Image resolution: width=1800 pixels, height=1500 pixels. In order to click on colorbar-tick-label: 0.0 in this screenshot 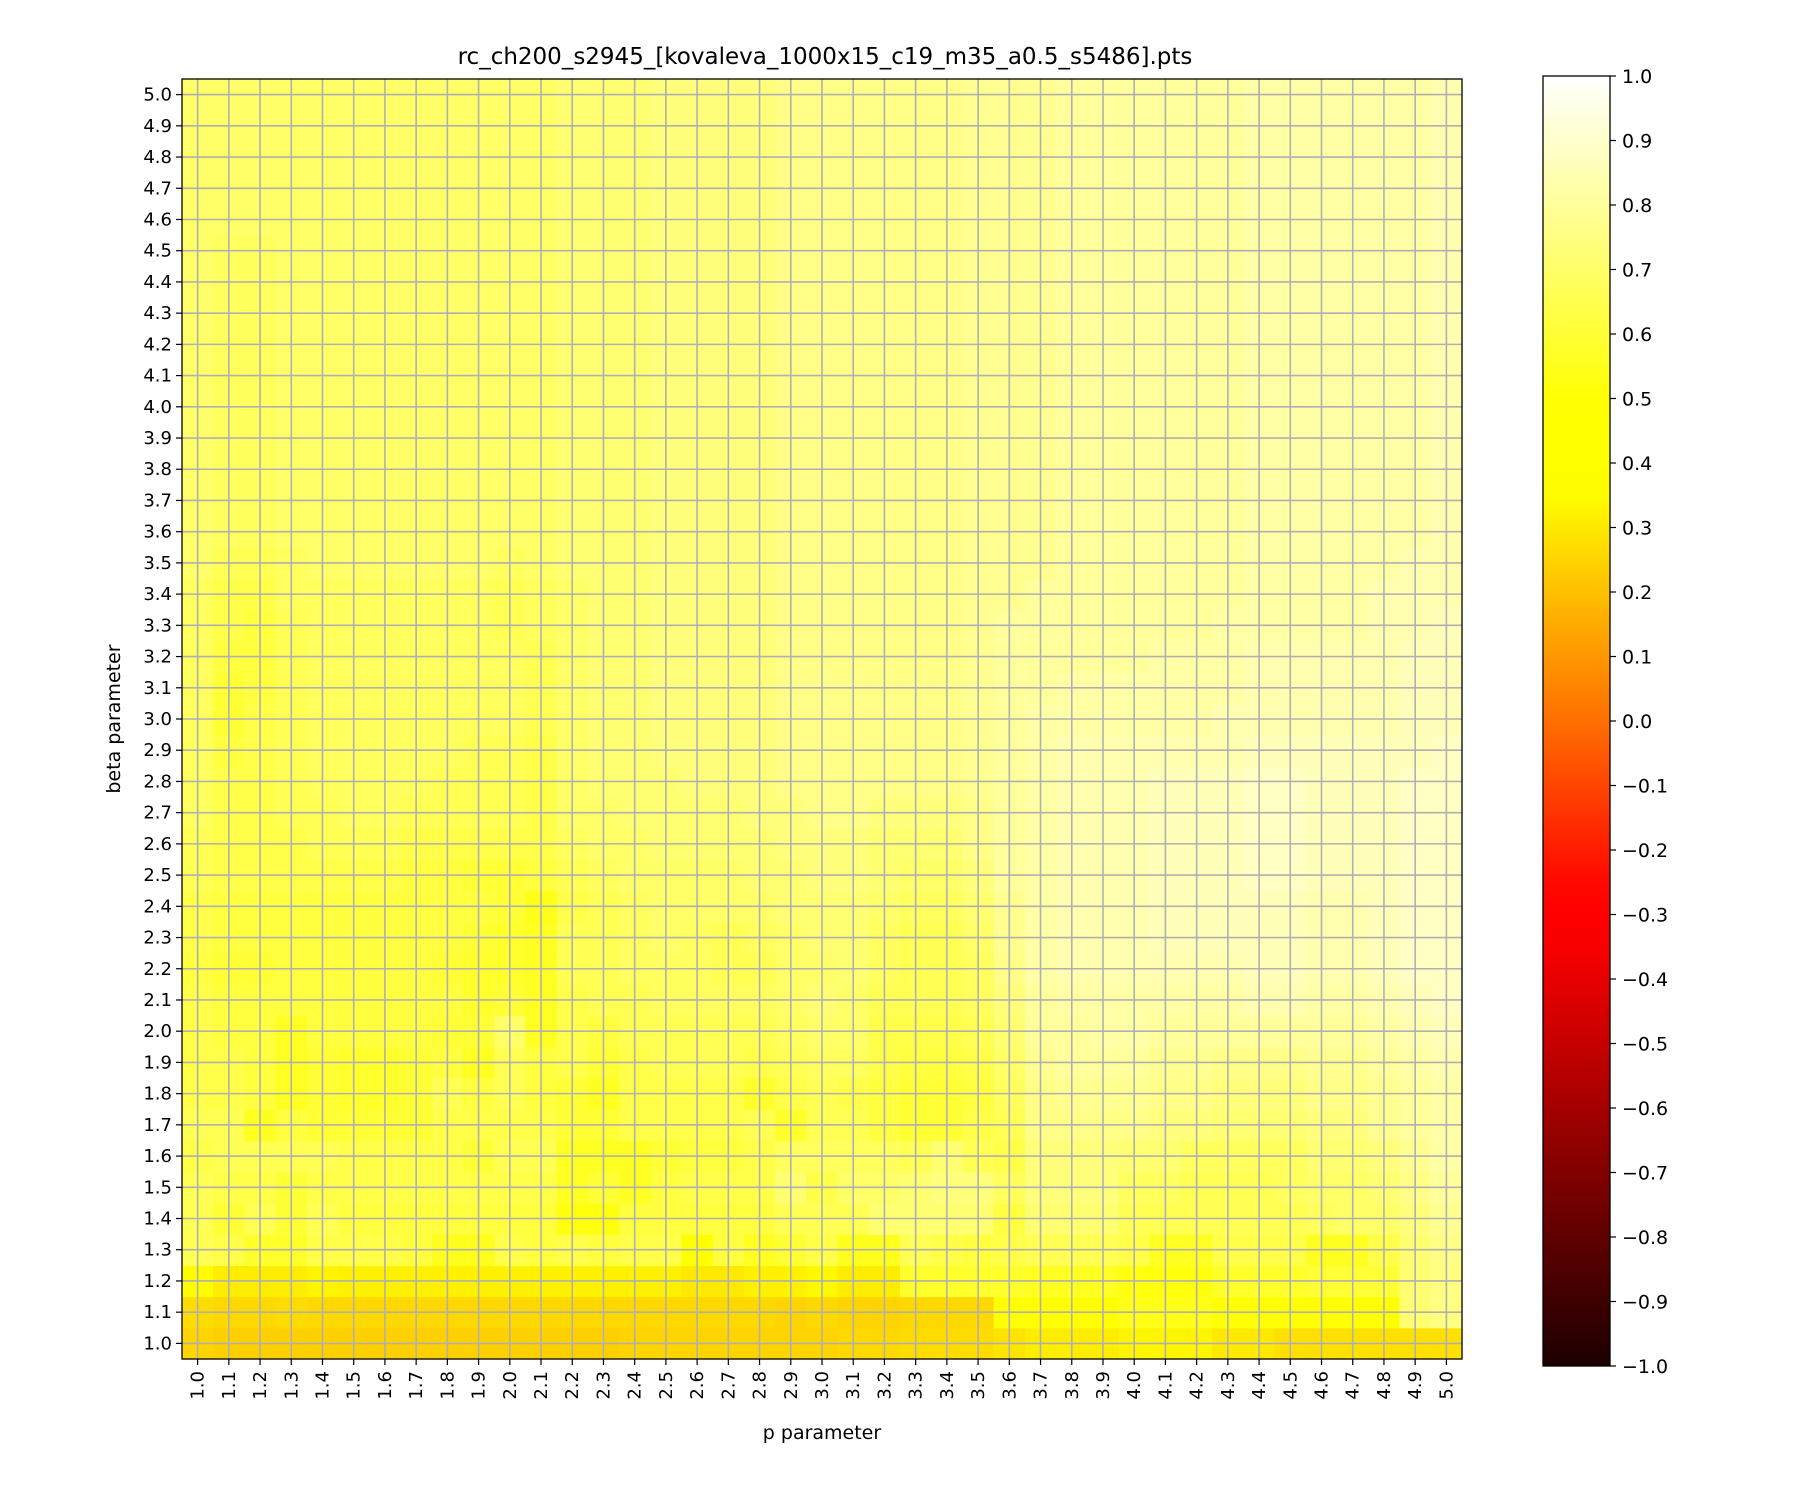, I will do `click(1637, 722)`.